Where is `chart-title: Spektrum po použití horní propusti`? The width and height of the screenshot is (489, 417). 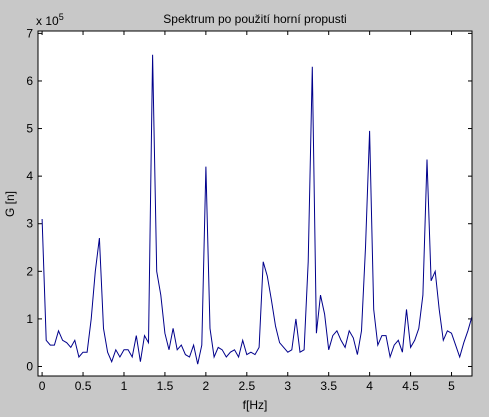 chart-title: Spektrum po použití horní propusti is located at coordinates (254, 19).